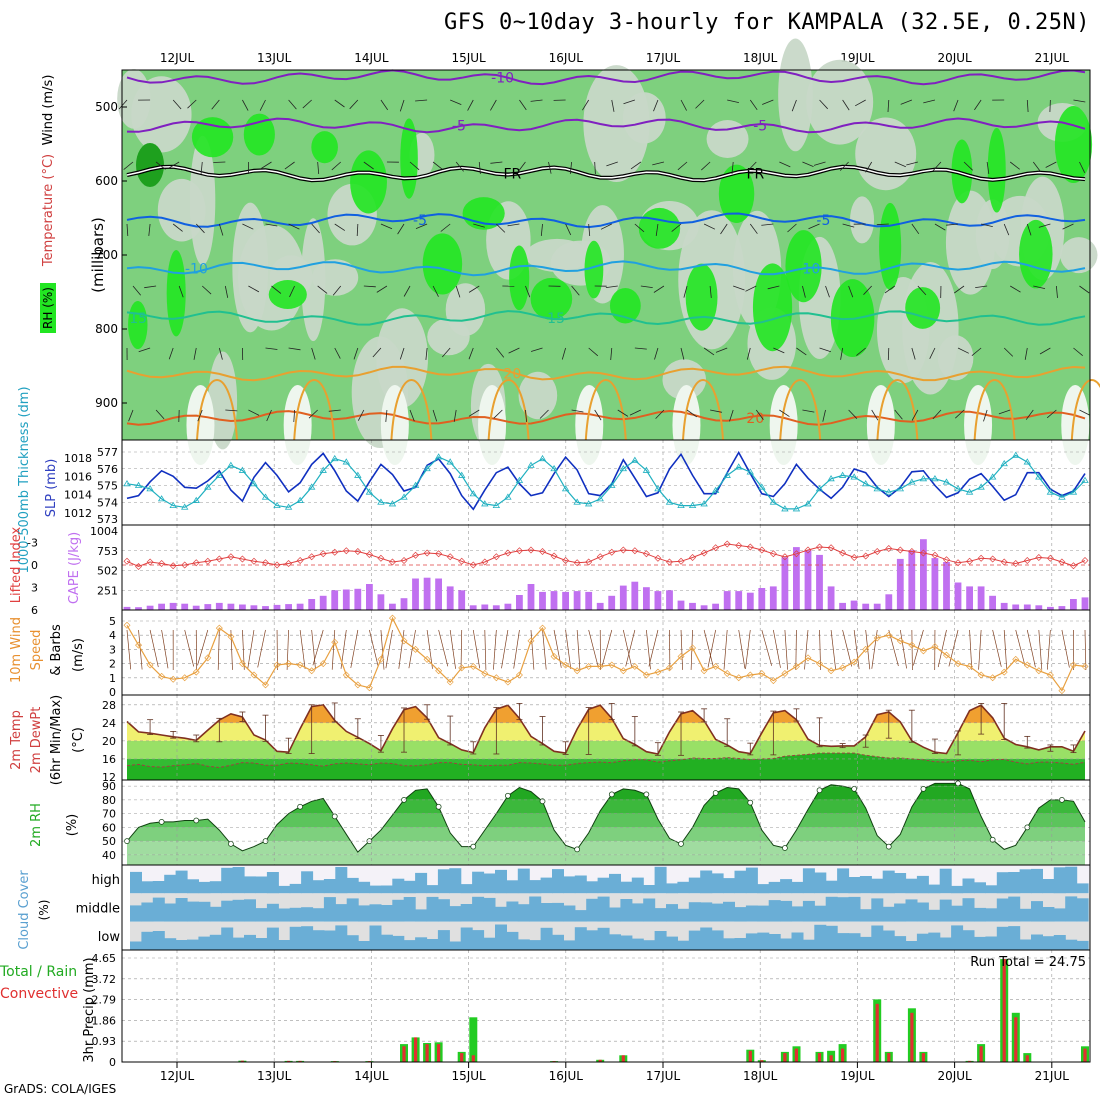 The image size is (1100, 1100). What do you see at coordinates (24, 910) in the screenshot?
I see `cloud-label: Cloud Cover` at bounding box center [24, 910].